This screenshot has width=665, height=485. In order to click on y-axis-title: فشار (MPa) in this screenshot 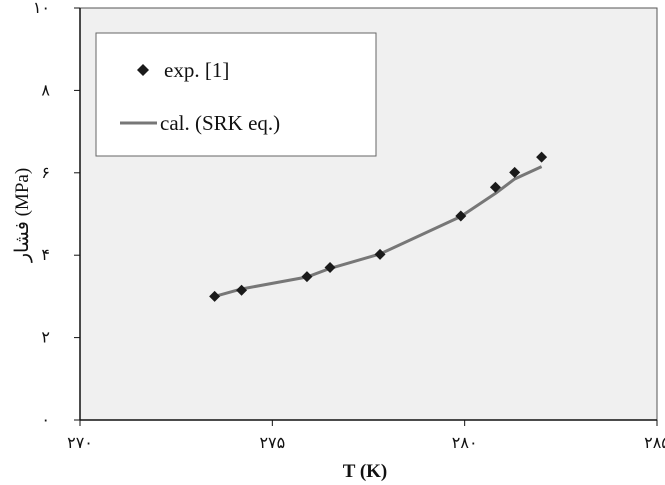, I will do `click(22, 215)`.